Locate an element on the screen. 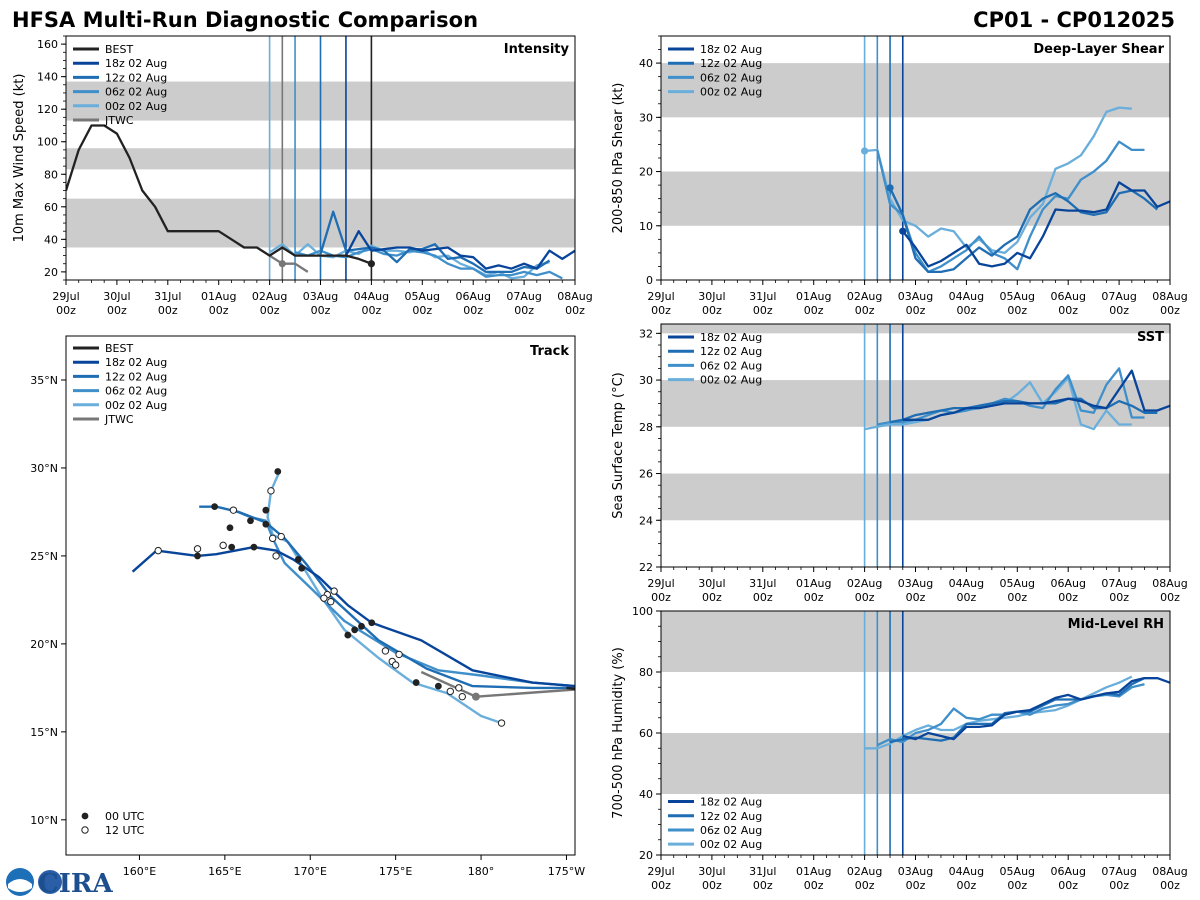 This screenshot has width=1200, height=900. panel-title: Mid-Level RH is located at coordinates (1116, 624).